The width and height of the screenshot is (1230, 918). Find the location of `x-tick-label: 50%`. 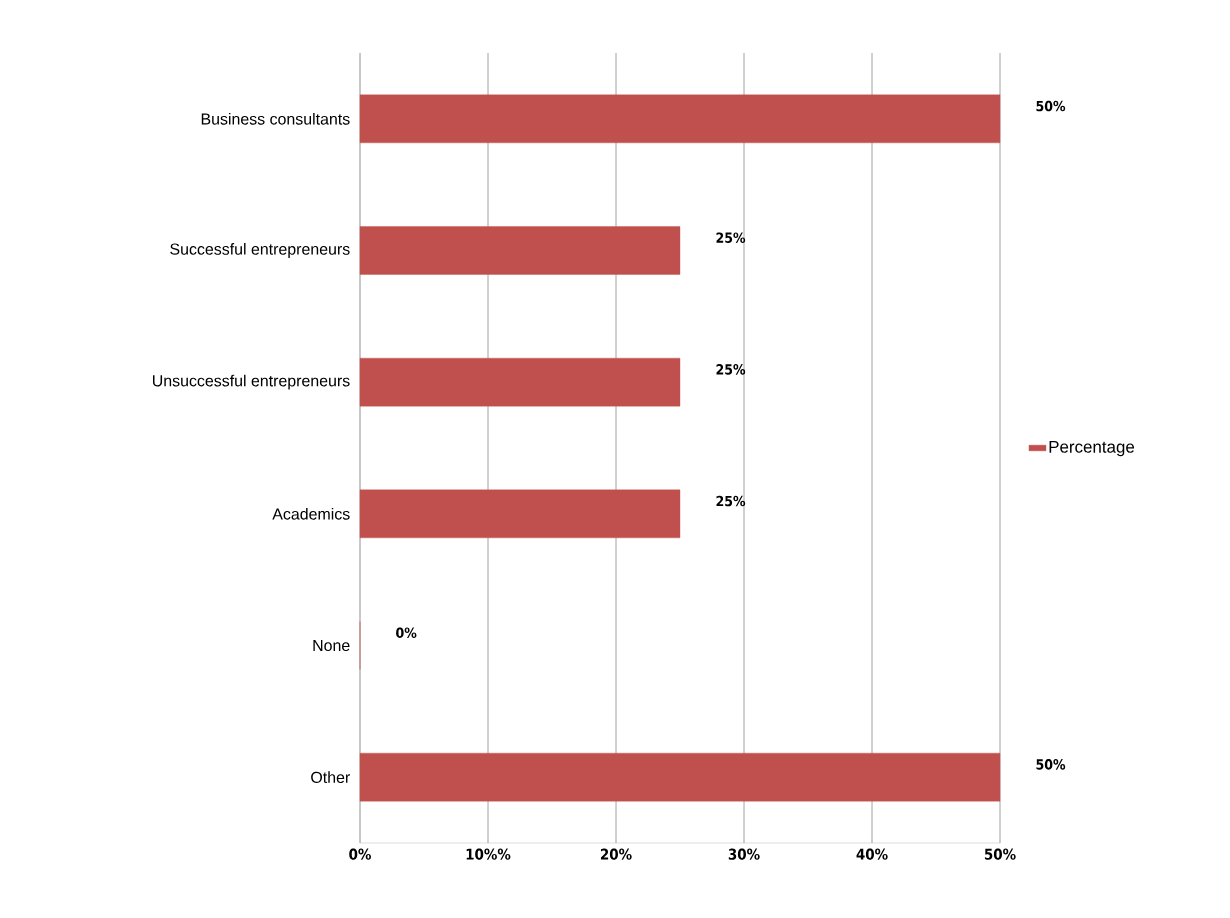

x-tick-label: 50% is located at coordinates (1000, 854).